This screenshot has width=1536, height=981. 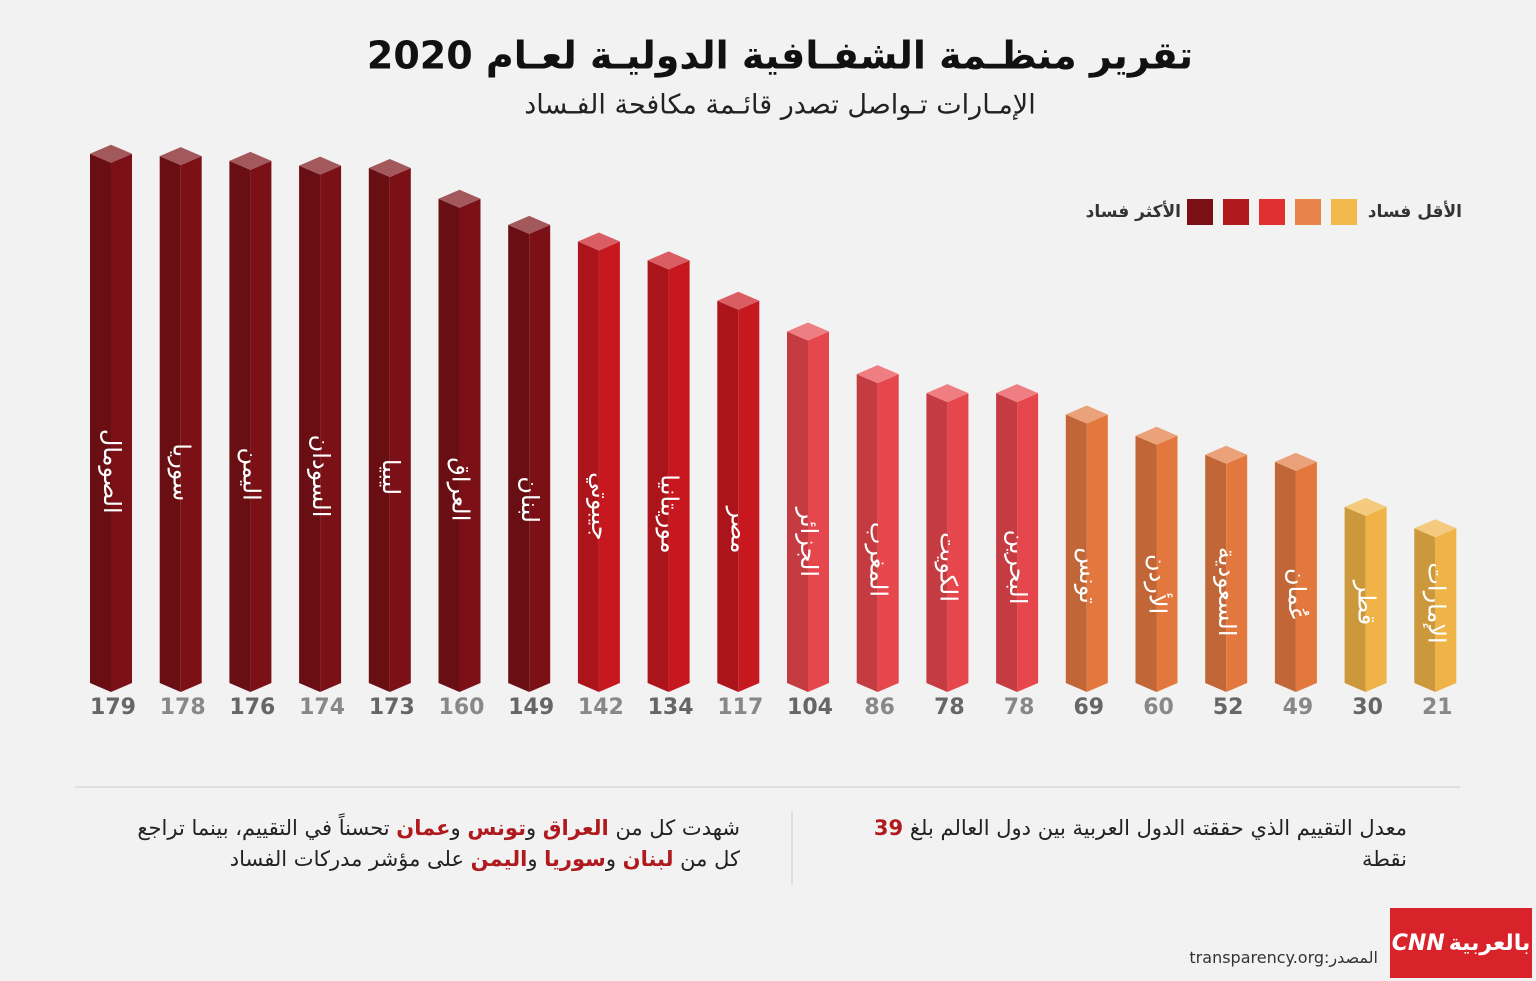 I want to click on value-label: 142, so click(x=601, y=707).